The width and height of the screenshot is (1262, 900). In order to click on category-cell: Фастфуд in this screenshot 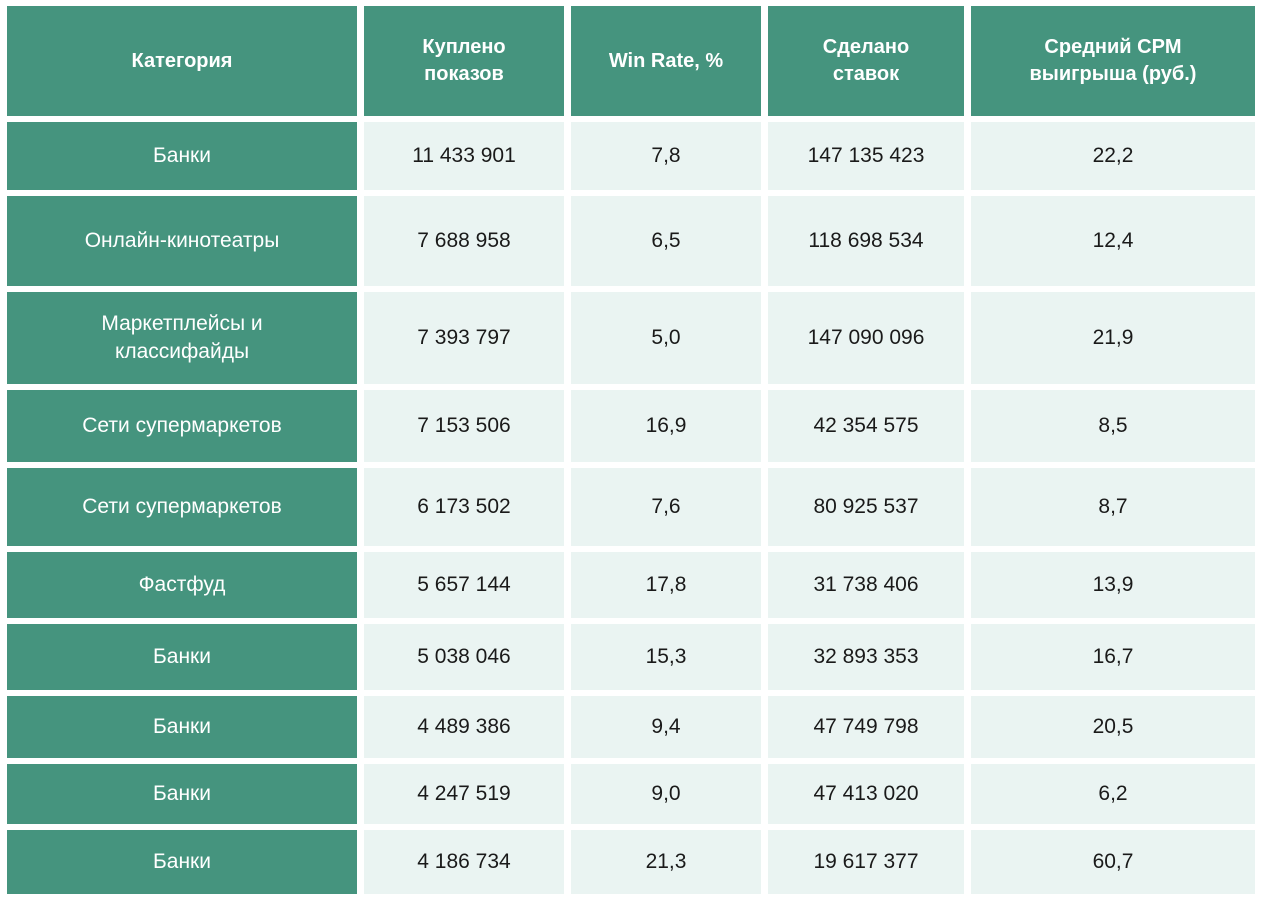, I will do `click(182, 585)`.